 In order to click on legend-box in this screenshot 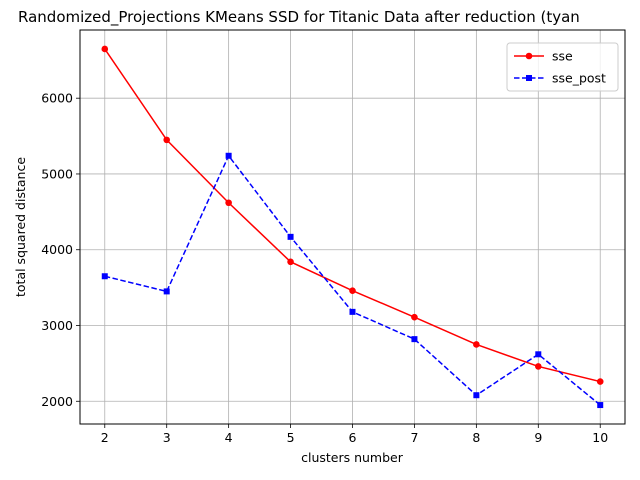, I will do `click(562, 67)`.